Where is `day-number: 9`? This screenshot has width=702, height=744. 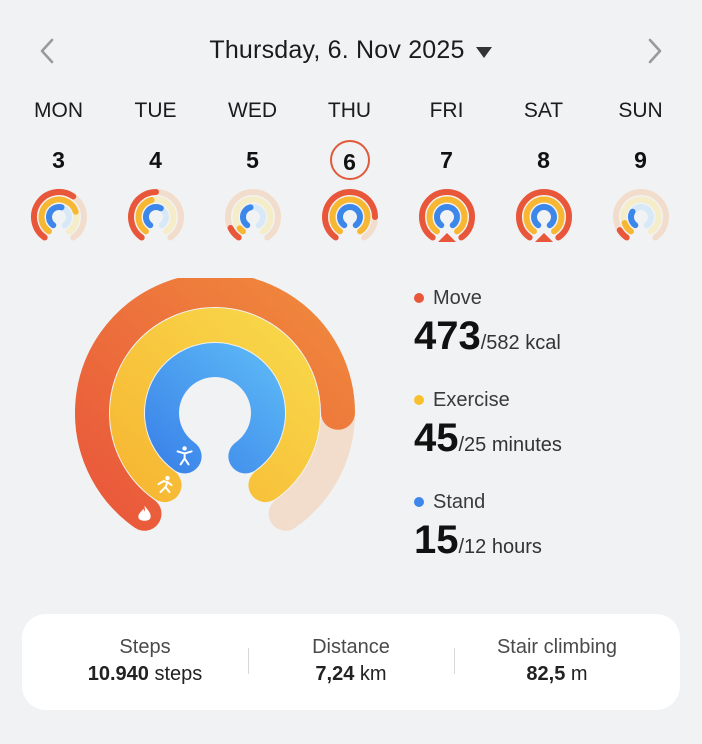
day-number: 9 is located at coordinates (640, 160).